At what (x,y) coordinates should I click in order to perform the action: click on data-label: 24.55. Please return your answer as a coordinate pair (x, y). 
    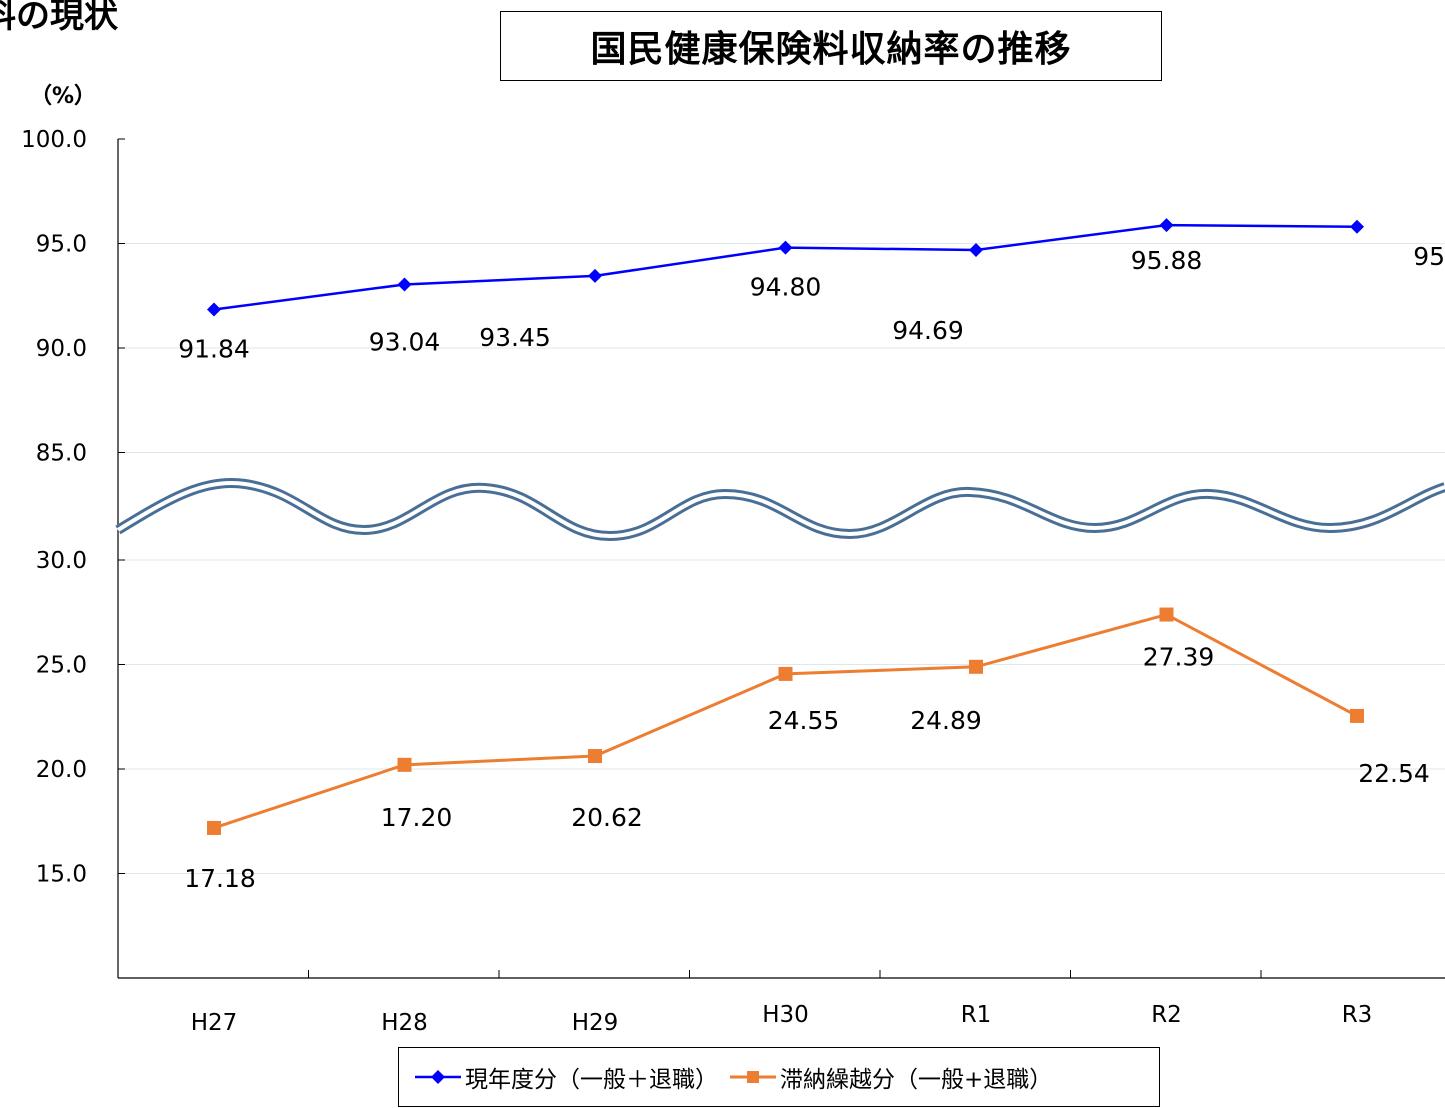
    Looking at the image, I should click on (804, 720).